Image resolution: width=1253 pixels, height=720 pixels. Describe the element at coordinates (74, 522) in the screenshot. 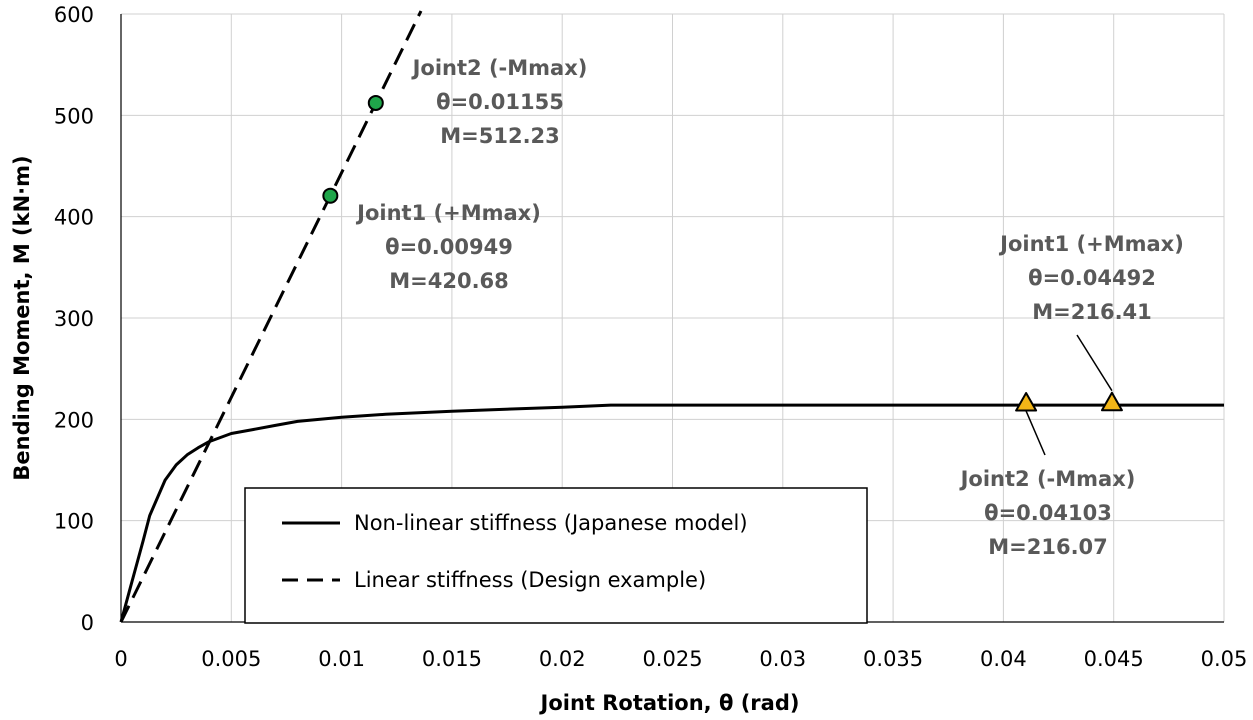

I see `y-tick-label: 100` at that location.